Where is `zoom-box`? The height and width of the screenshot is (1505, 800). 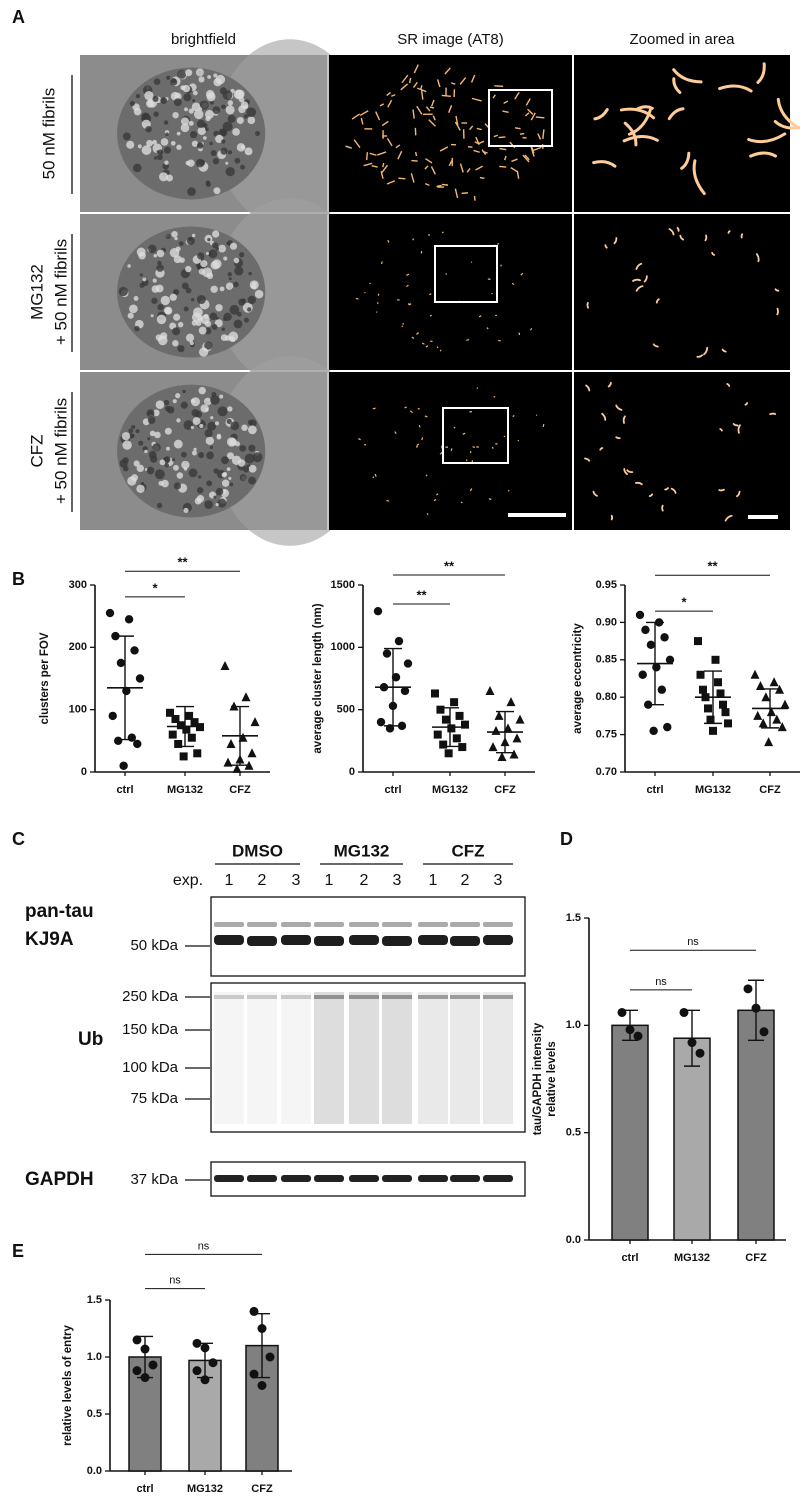
zoom-box is located at coordinates (475, 435).